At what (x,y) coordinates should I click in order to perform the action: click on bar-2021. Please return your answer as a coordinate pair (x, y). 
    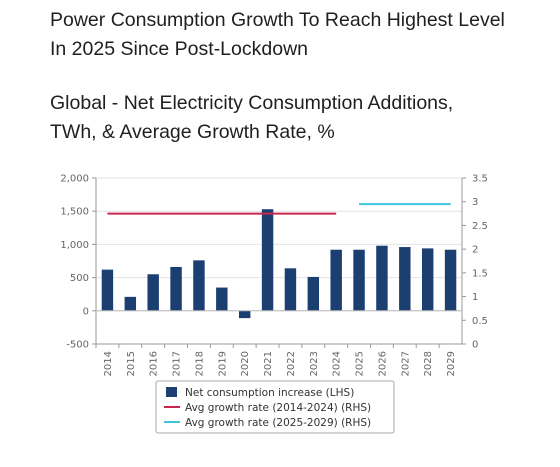
    Looking at the image, I should click on (267, 260).